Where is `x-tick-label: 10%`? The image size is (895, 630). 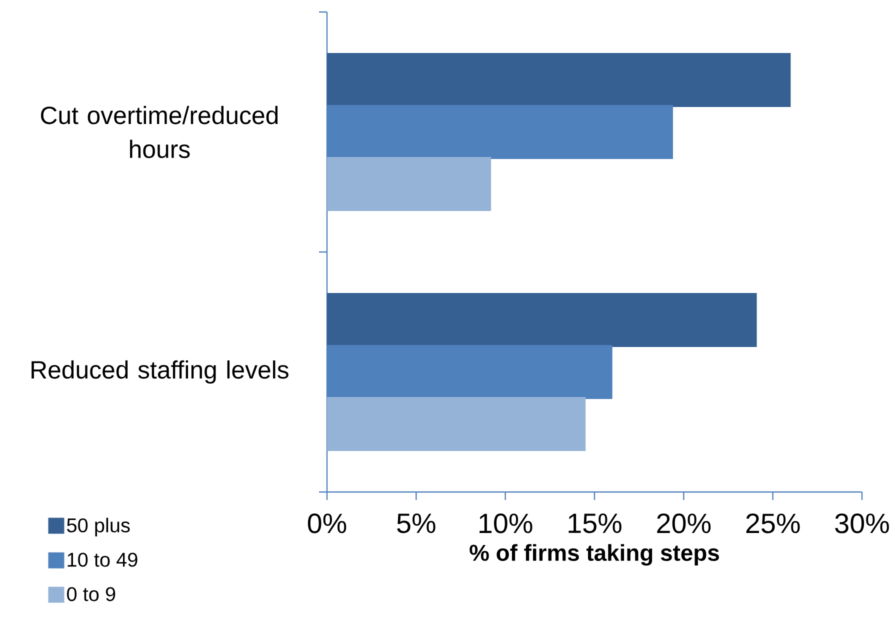
x-tick-label: 10% is located at coordinates (506, 524).